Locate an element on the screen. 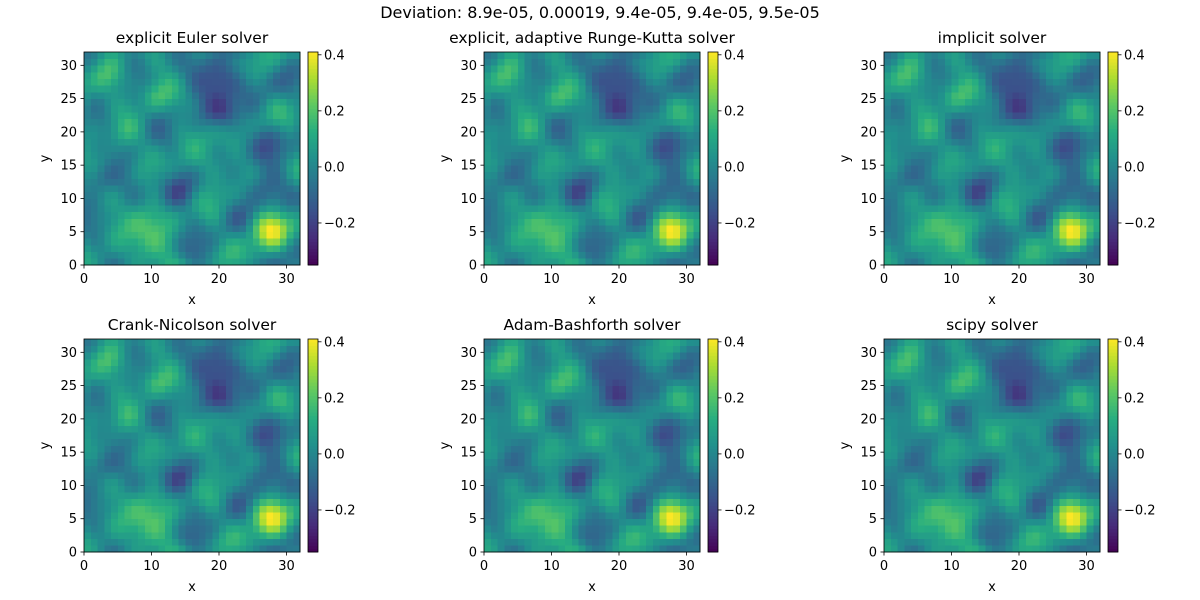  y-tick-label: 0 is located at coordinates (873, 266).